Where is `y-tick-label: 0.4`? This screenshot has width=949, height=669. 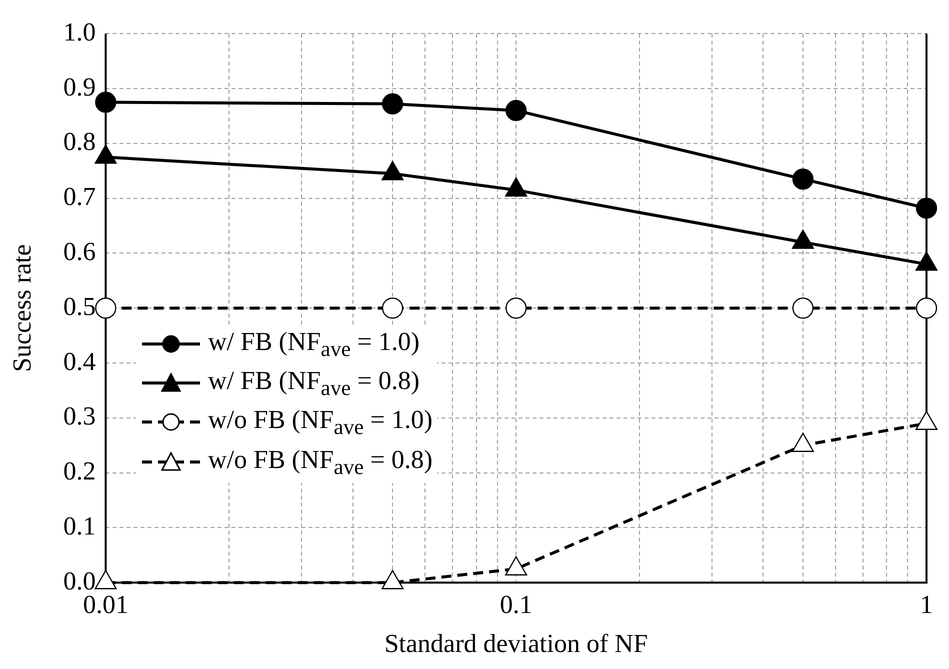 y-tick-label: 0.4 is located at coordinates (79, 361).